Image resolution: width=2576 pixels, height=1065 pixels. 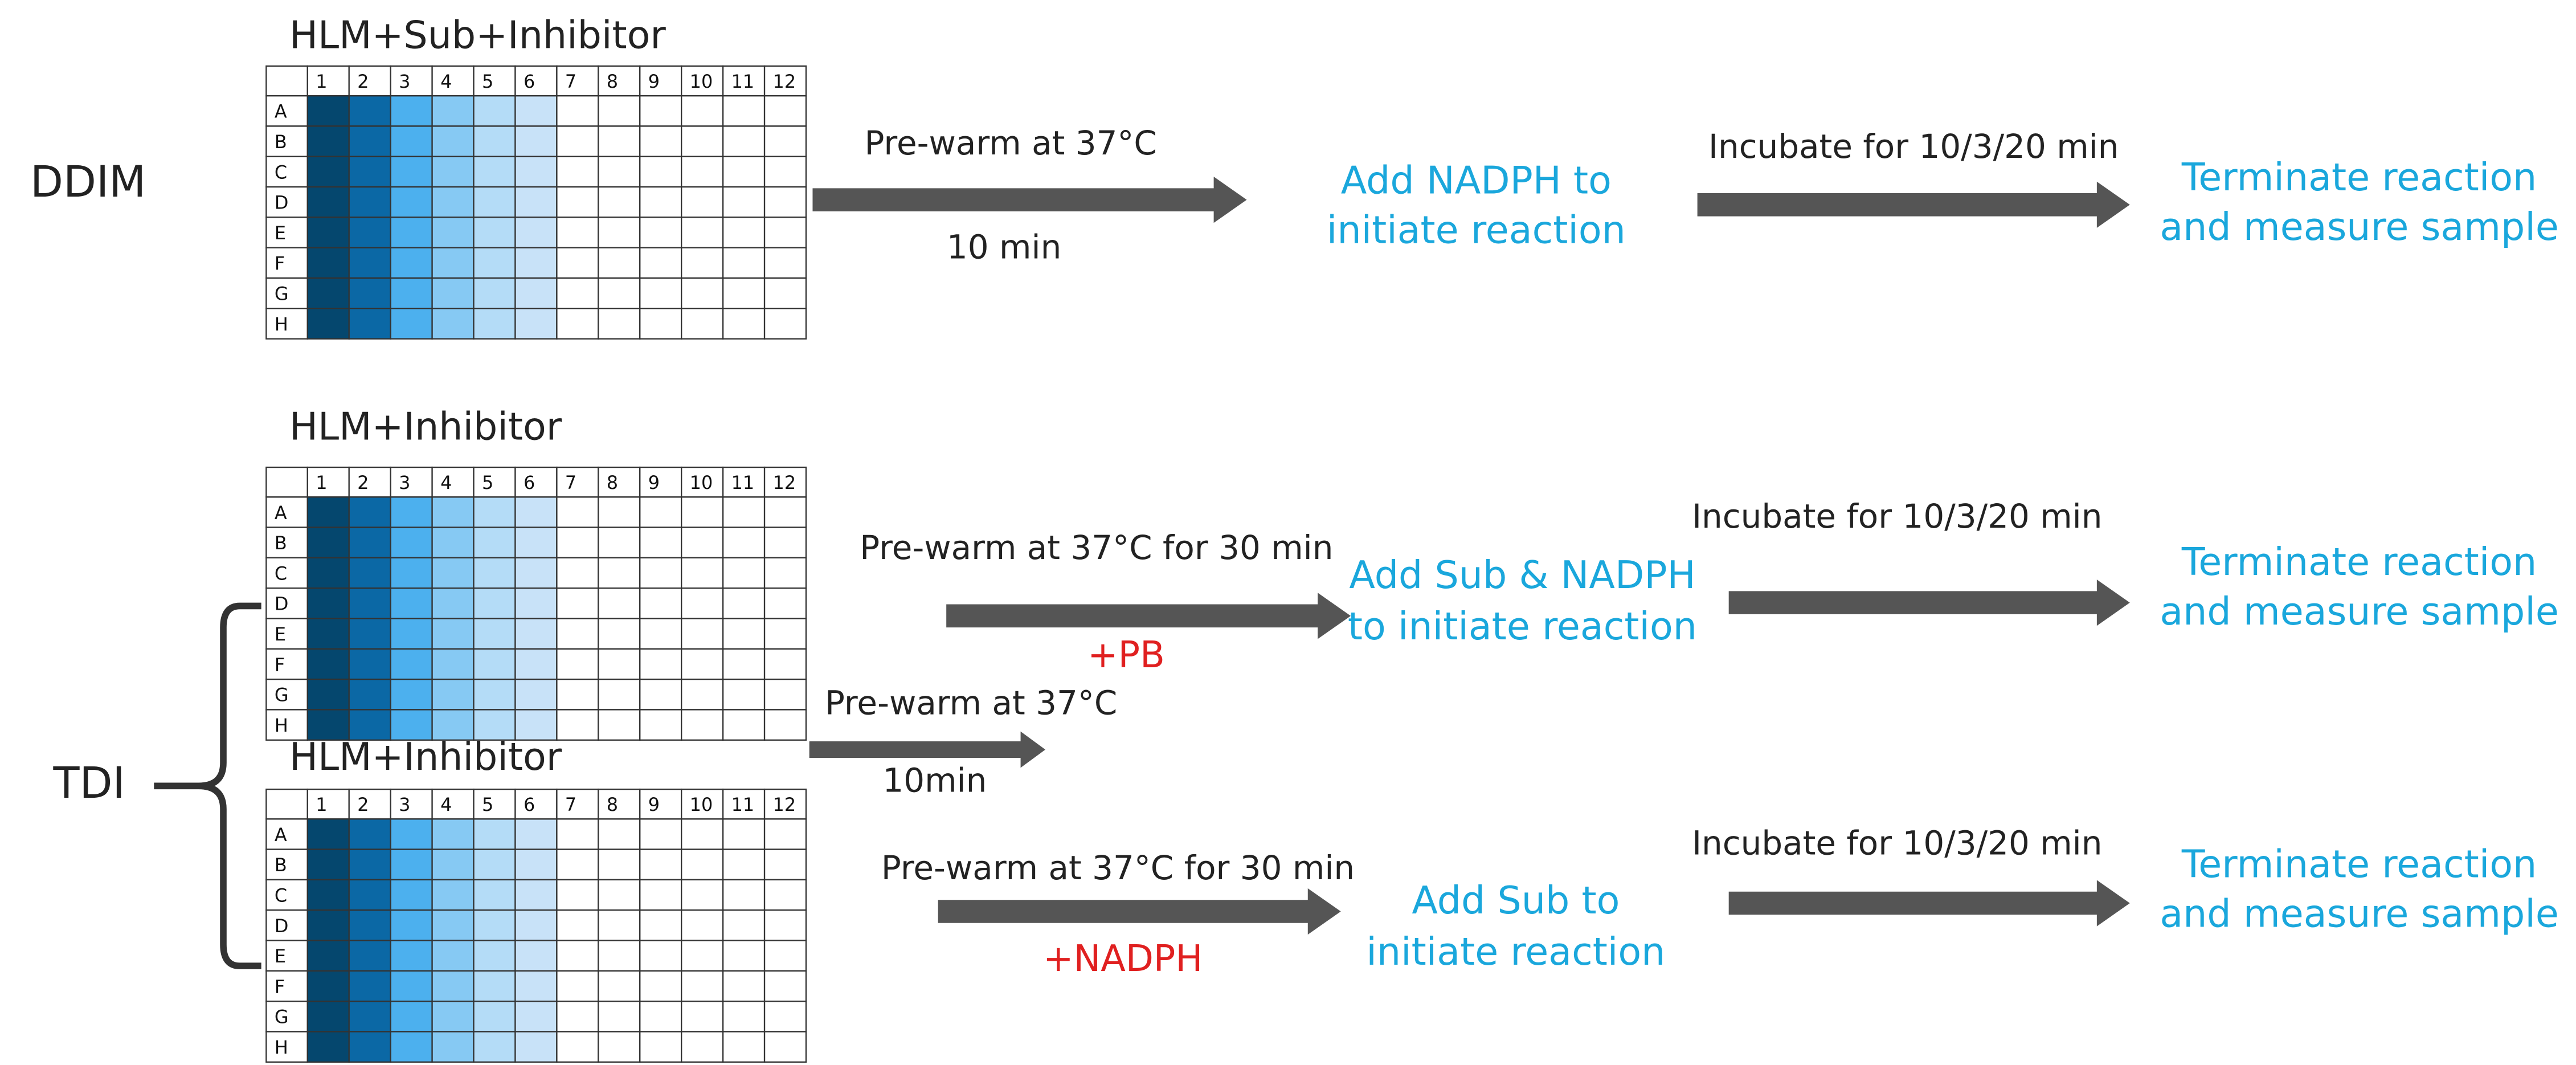 What do you see at coordinates (1515, 951) in the screenshot?
I see `step-text: initiate reaction` at bounding box center [1515, 951].